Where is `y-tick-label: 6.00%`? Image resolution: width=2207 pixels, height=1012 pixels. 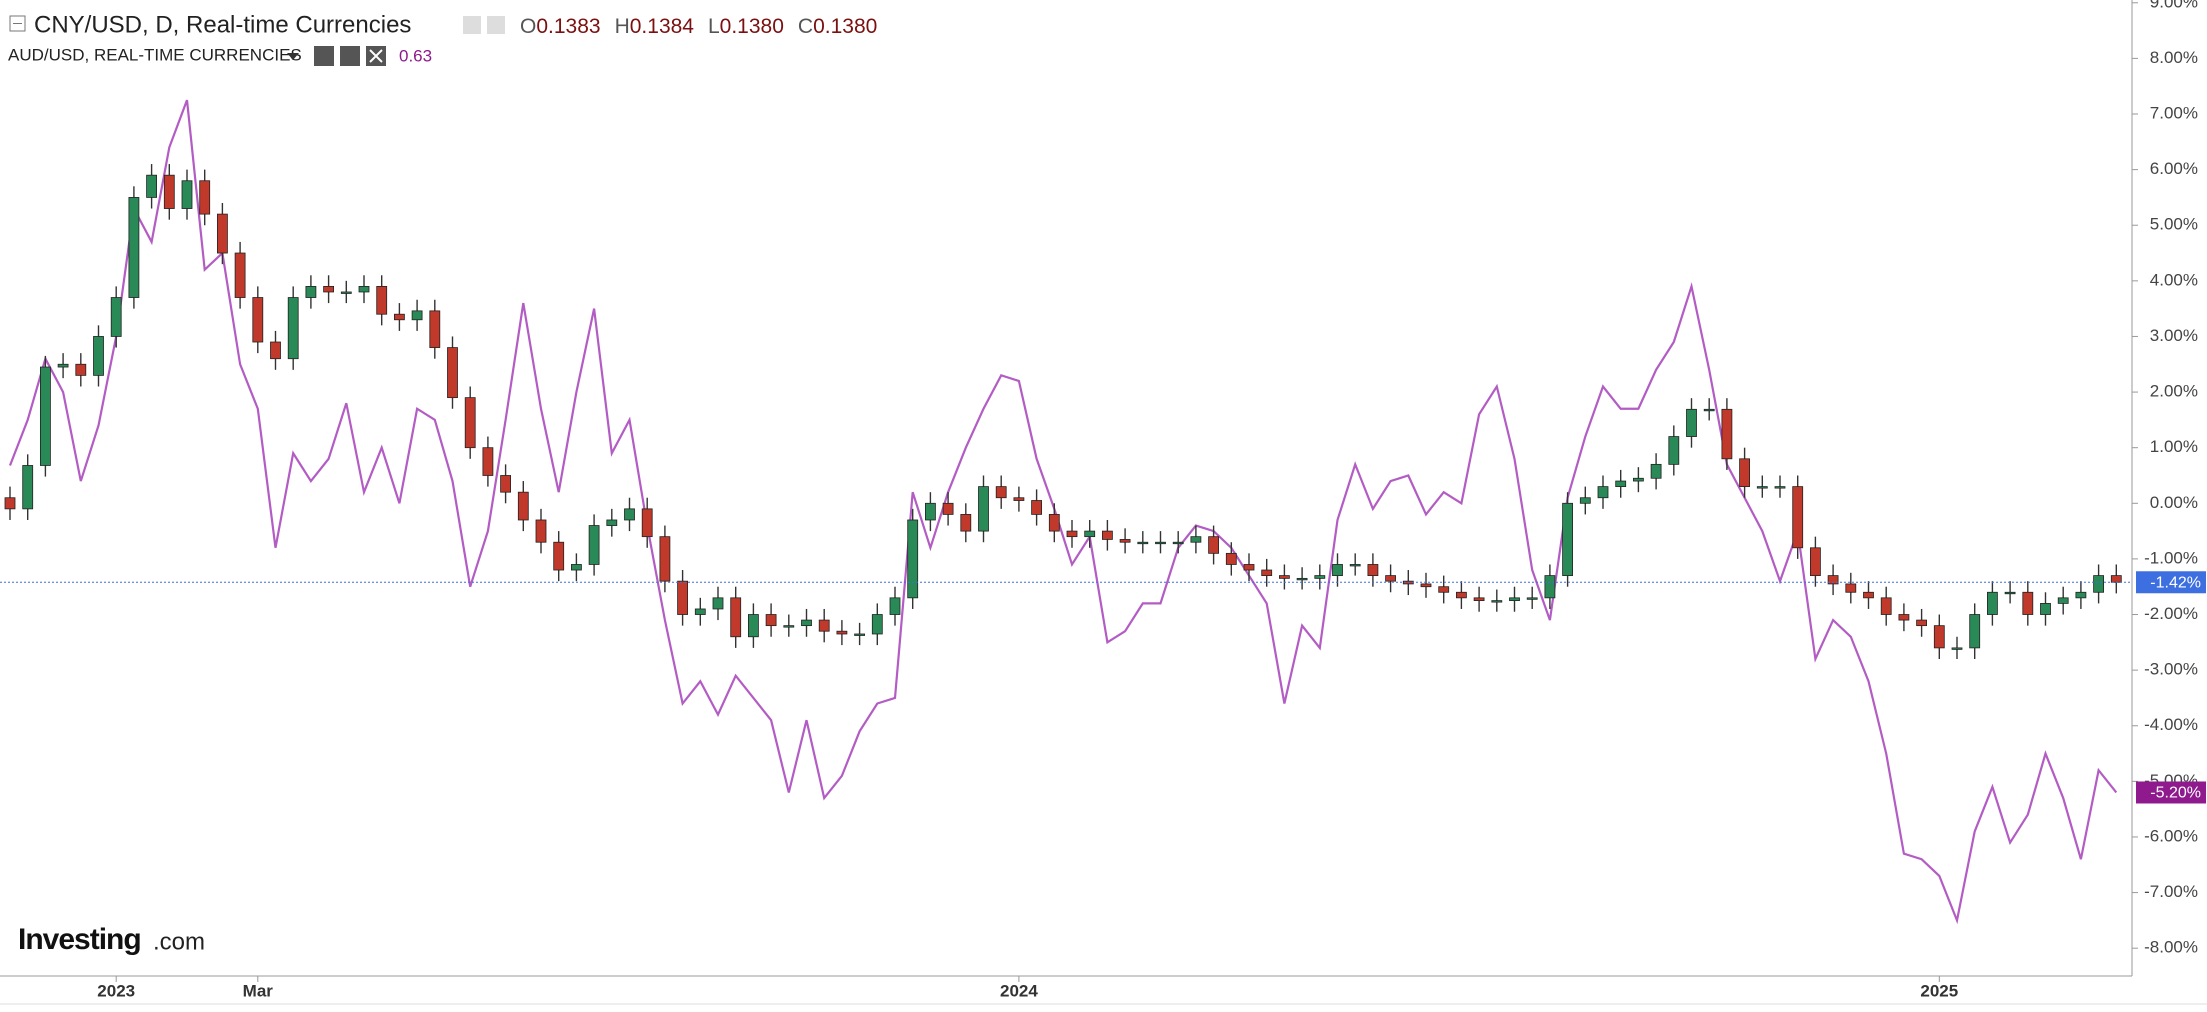
y-tick-label: 6.00% is located at coordinates (2174, 168).